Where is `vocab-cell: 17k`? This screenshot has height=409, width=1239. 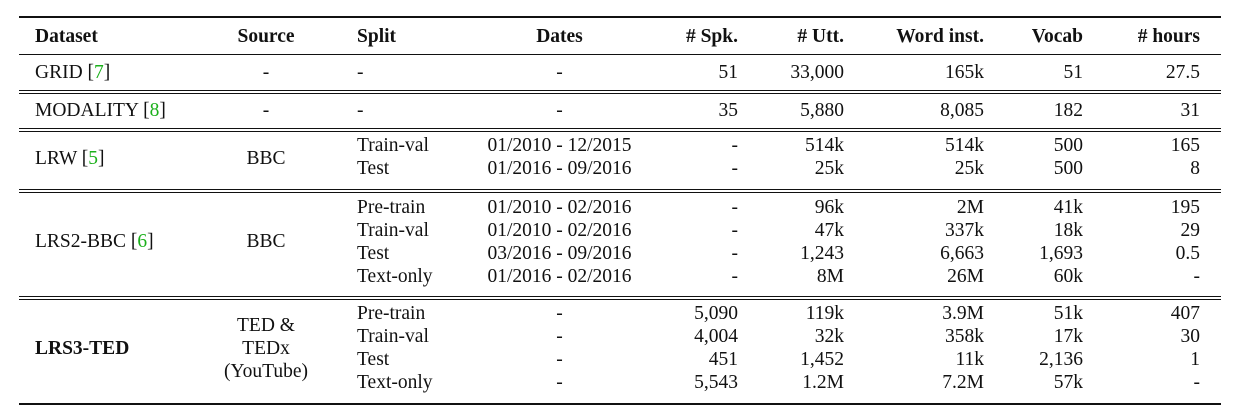
vocab-cell: 17k is located at coordinates (1068, 336).